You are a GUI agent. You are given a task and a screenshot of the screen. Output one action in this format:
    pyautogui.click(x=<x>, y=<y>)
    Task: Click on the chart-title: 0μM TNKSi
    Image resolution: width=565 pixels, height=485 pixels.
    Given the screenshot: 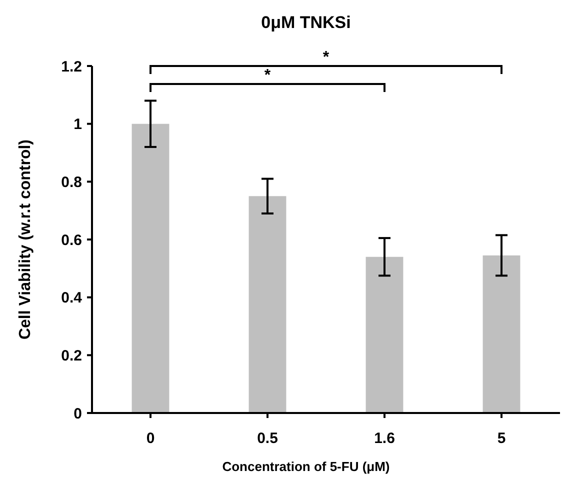 What is the action you would take?
    pyautogui.click(x=306, y=22)
    